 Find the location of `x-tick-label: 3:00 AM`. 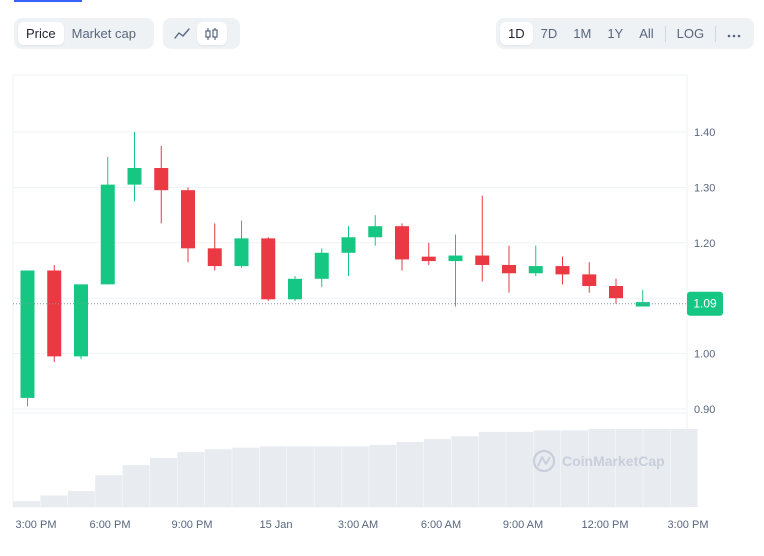

x-tick-label: 3:00 AM is located at coordinates (358, 525).